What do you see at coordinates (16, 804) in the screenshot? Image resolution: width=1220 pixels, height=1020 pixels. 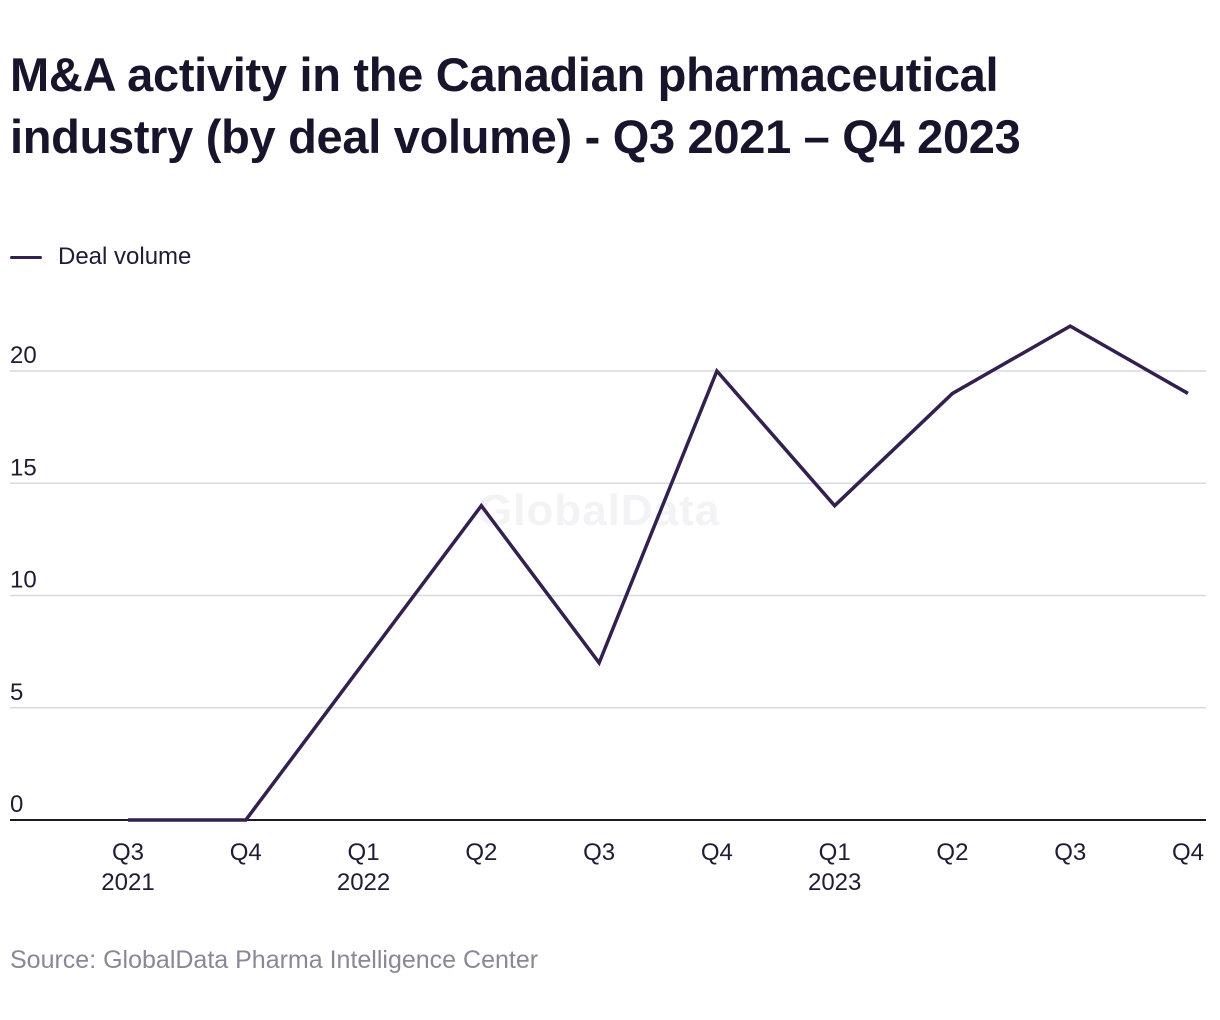 I see `y-tick-label-0: 0` at bounding box center [16, 804].